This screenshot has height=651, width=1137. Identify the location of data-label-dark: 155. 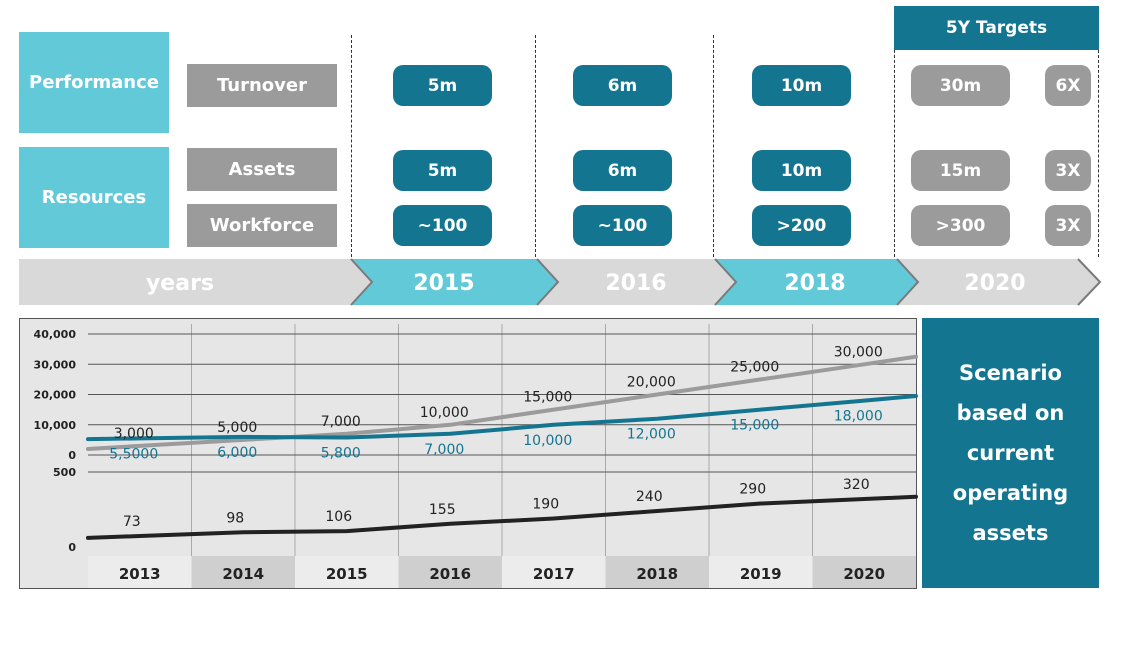
(442, 510).